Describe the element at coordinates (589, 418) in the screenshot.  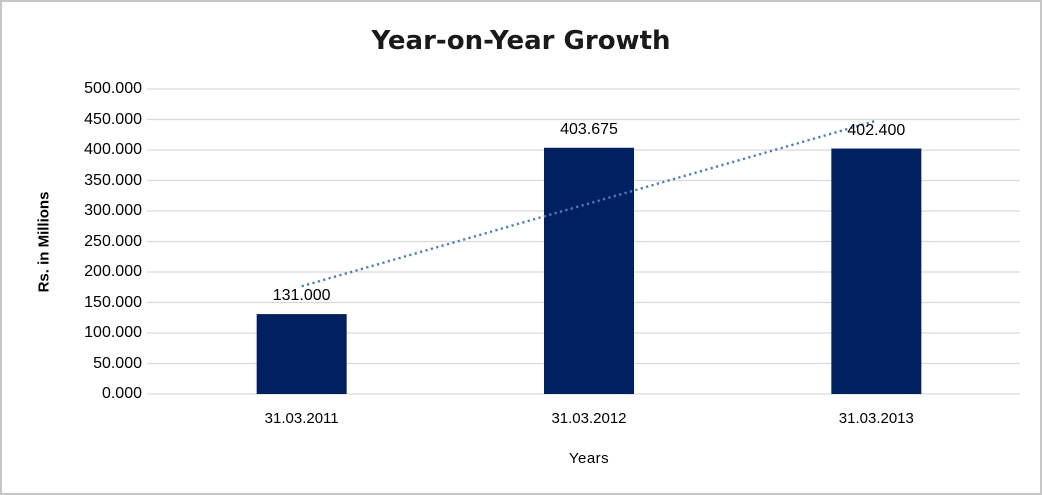
I see `x-tick-label: 31.03.2012` at that location.